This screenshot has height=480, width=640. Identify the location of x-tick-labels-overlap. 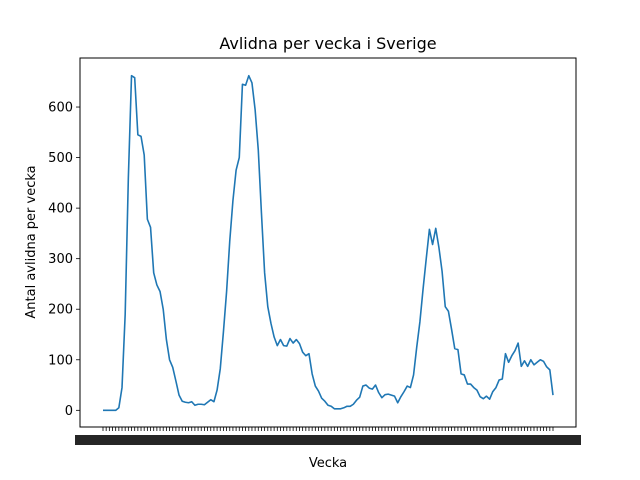
(328, 440).